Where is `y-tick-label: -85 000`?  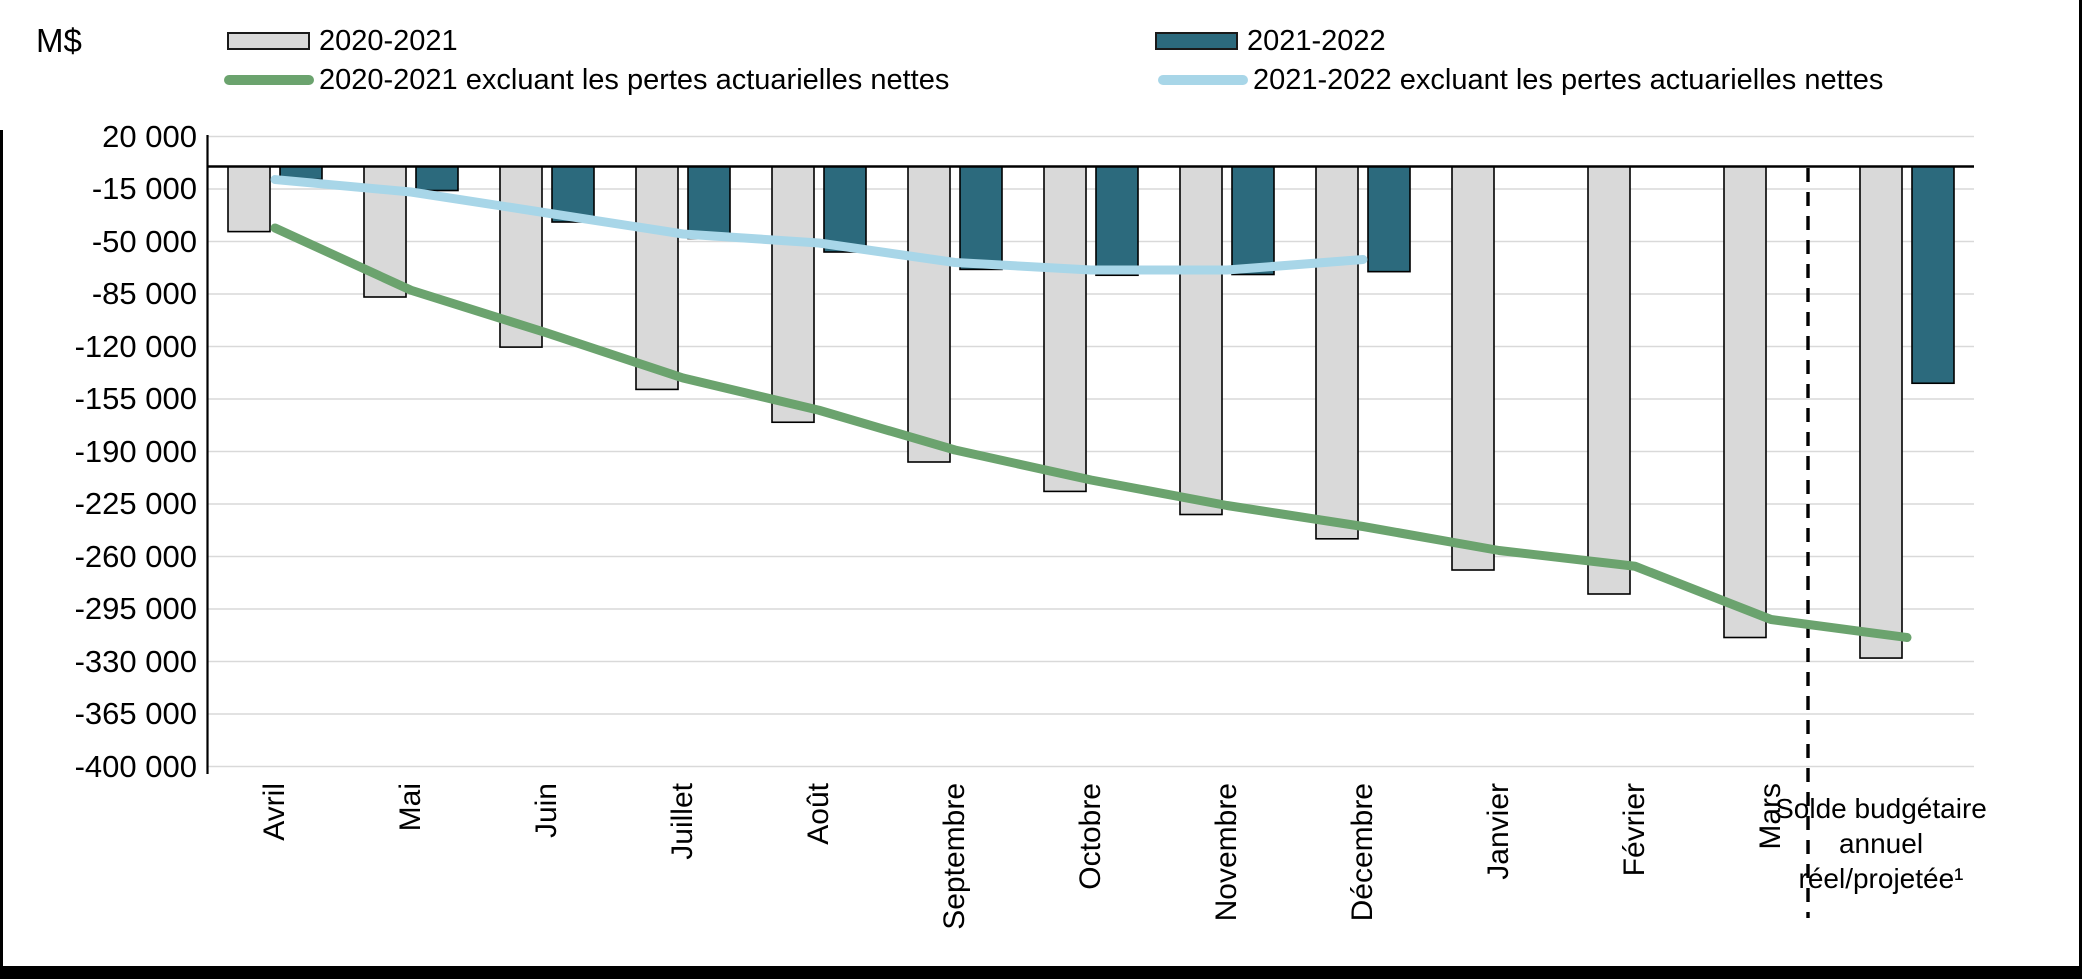
y-tick-label: -85 000 is located at coordinates (144, 293).